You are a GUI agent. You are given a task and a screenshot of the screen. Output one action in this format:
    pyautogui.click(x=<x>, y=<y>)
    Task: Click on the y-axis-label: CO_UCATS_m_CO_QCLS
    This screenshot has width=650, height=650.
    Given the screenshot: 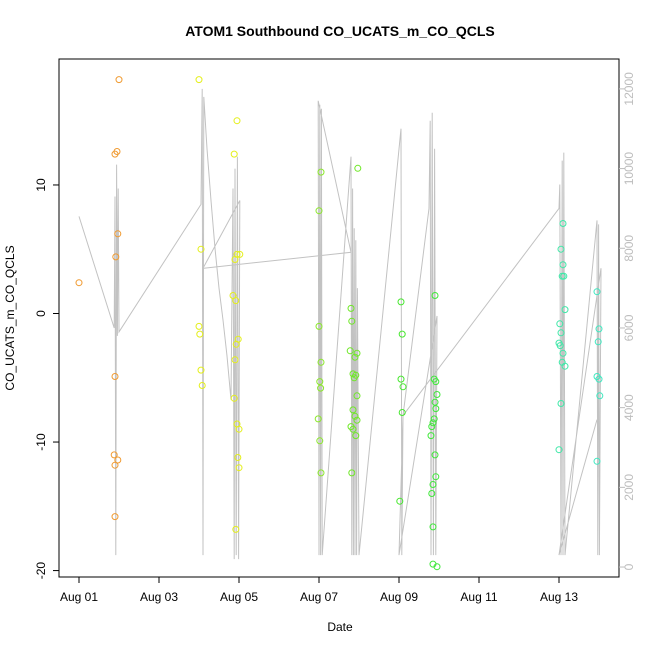 What is the action you would take?
    pyautogui.click(x=10, y=317)
    